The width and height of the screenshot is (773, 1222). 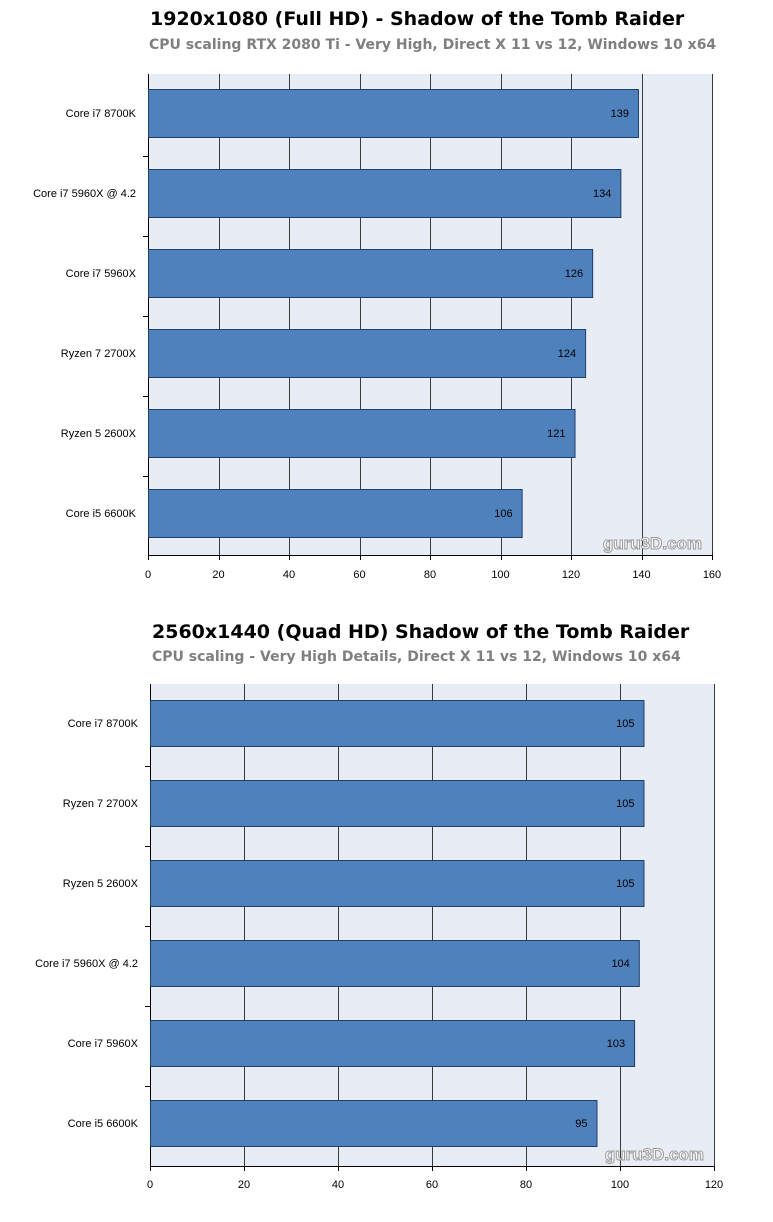 What do you see at coordinates (556, 434) in the screenshot?
I see `bar-value-label: 121` at bounding box center [556, 434].